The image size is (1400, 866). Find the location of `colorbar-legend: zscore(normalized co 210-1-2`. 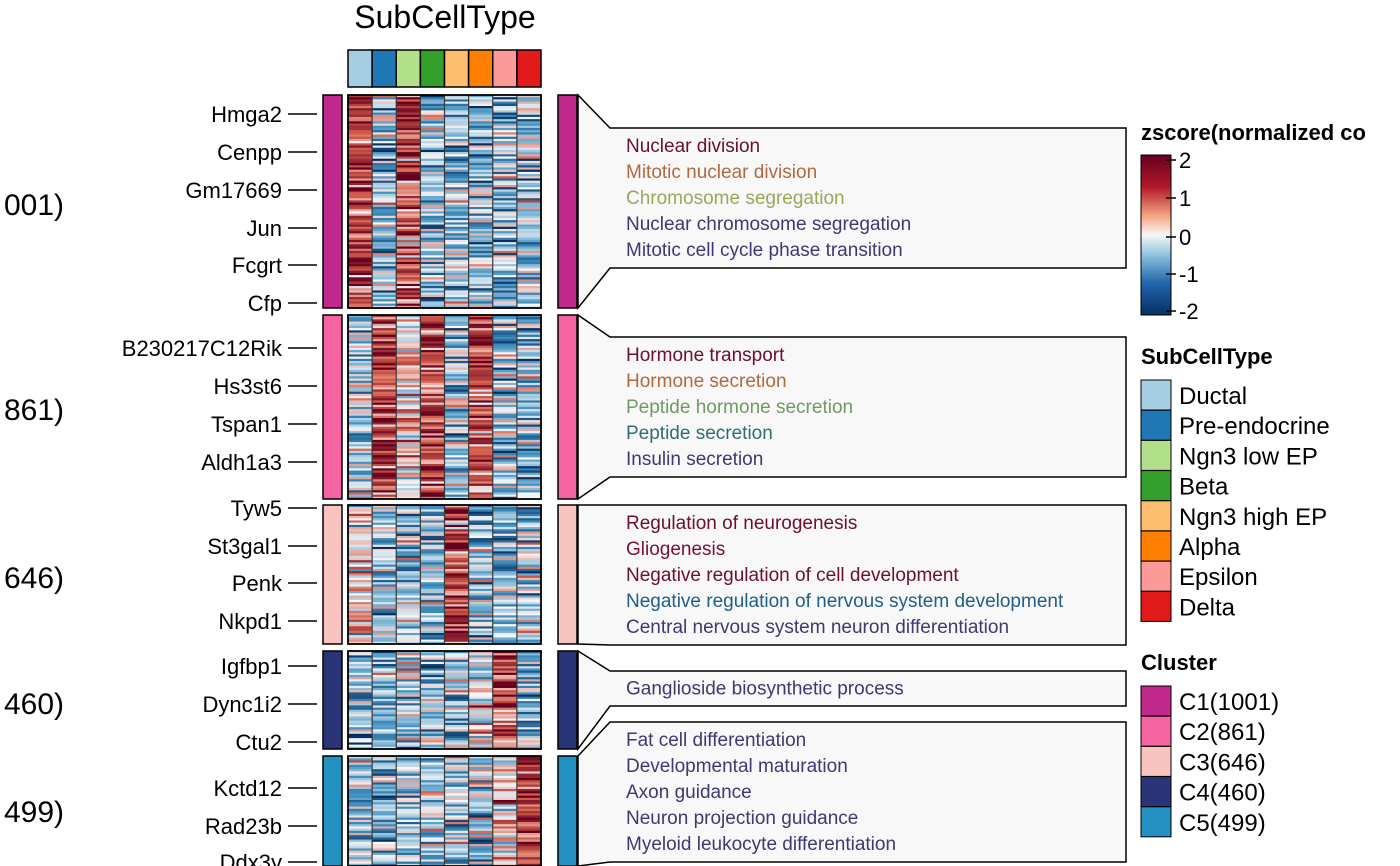

colorbar-legend: zscore(normalized co 210-1-2 is located at coordinates (1253, 222).